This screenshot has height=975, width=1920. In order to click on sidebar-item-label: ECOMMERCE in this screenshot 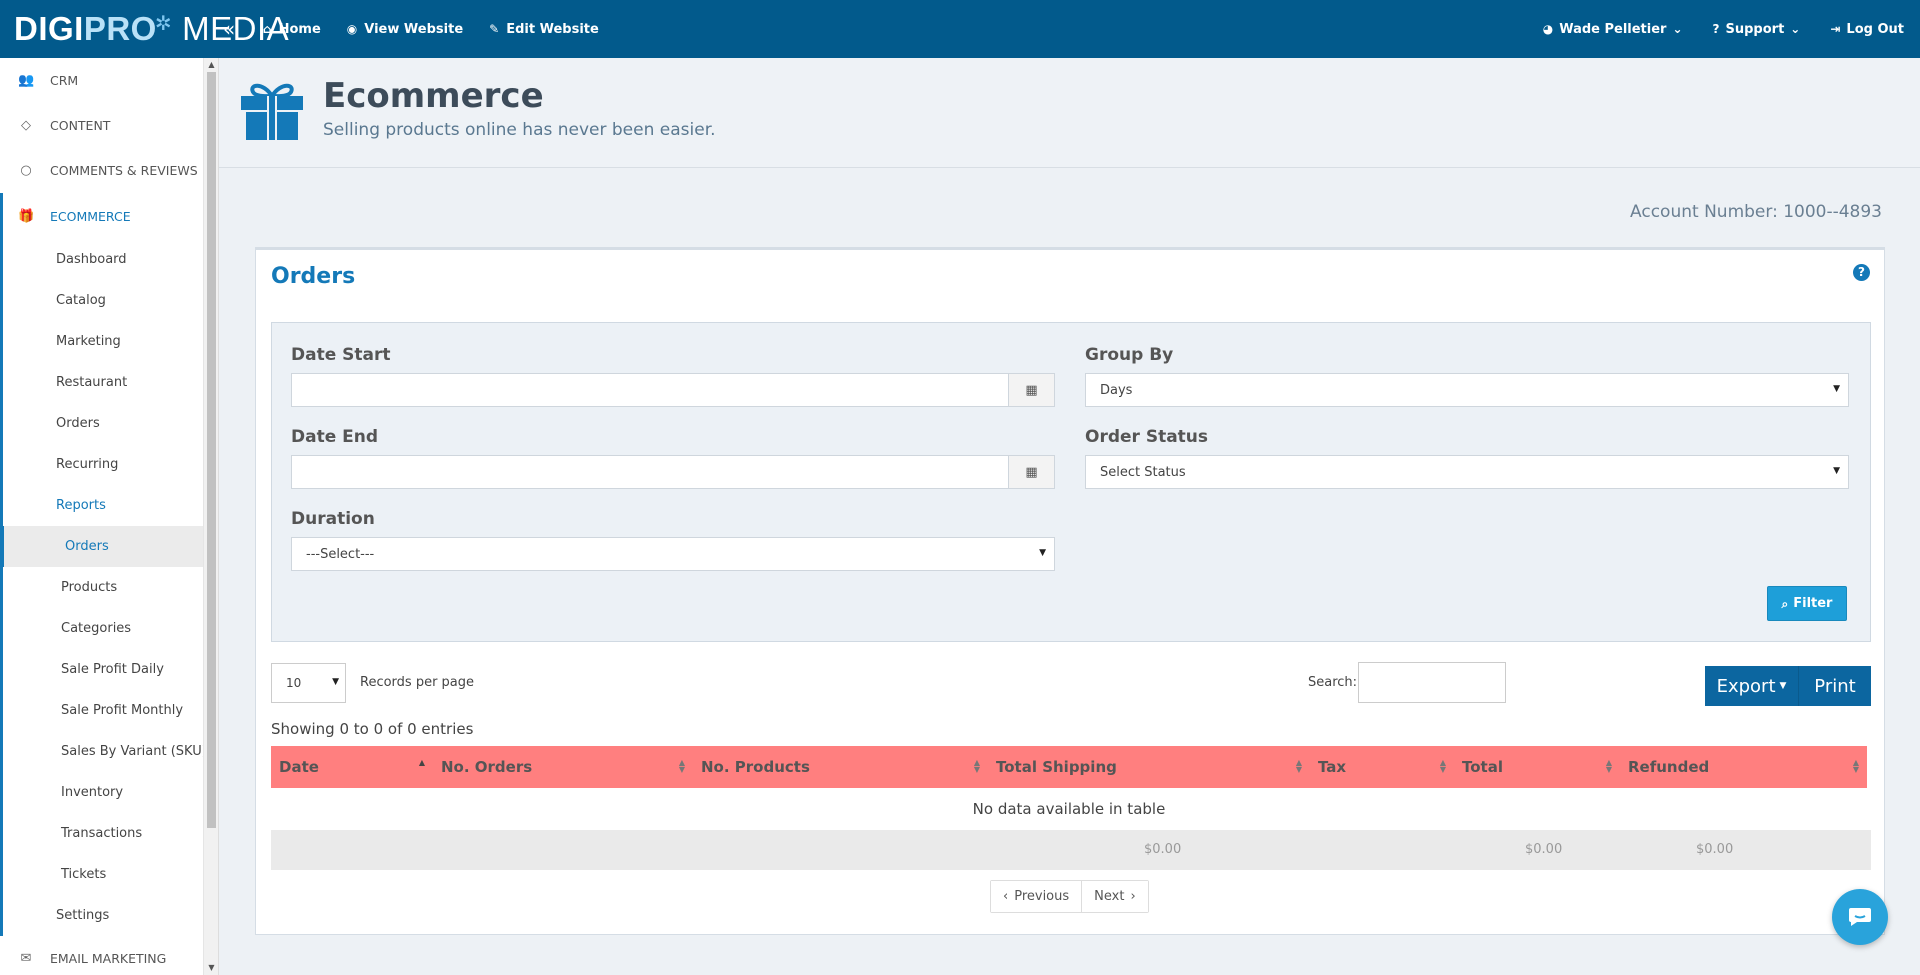, I will do `click(90, 216)`.